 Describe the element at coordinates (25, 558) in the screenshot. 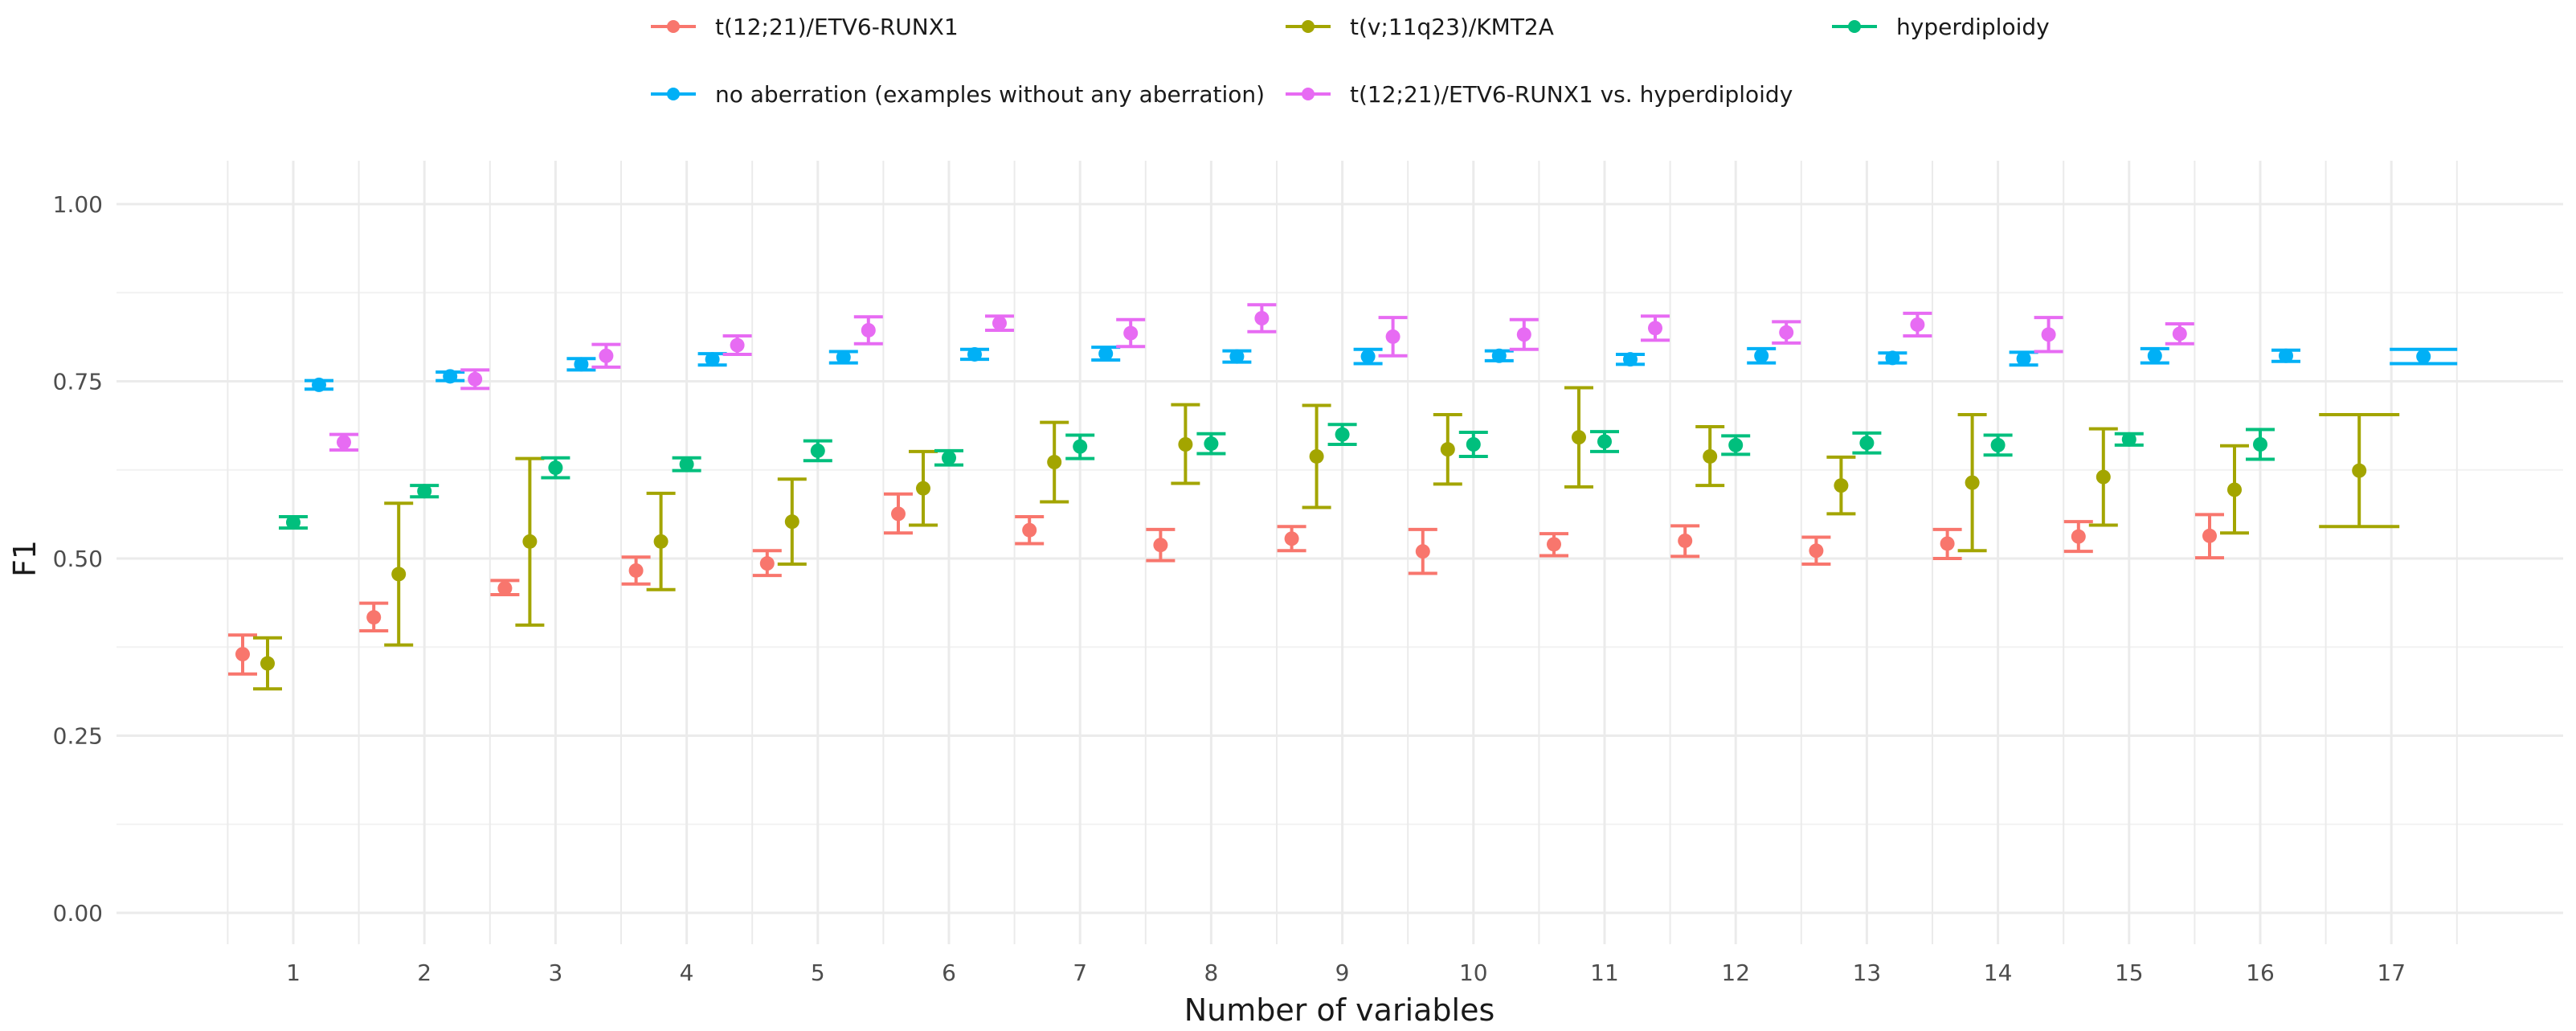

I see `y-axis-title: F1` at that location.